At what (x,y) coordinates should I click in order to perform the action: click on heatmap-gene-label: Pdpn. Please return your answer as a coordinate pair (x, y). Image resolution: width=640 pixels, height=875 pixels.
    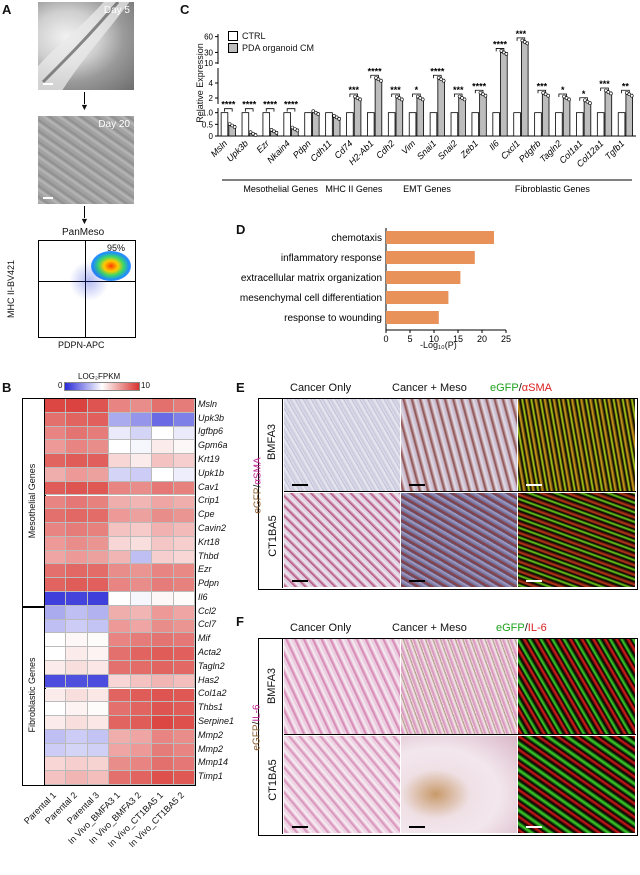
    Looking at the image, I should click on (209, 583).